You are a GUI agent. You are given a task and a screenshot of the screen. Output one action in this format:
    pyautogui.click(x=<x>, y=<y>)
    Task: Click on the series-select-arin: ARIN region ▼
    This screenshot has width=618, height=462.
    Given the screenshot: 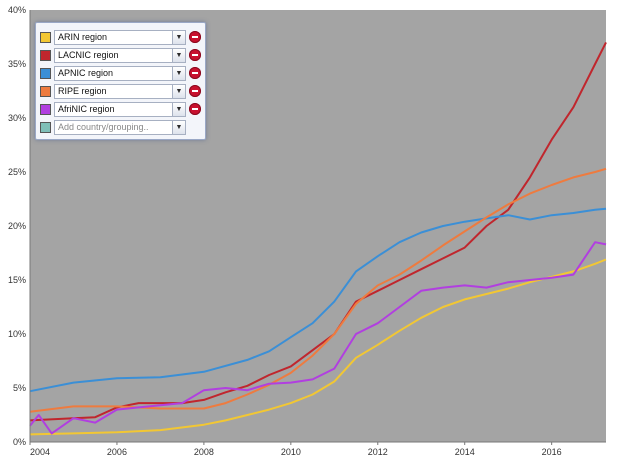 What is the action you would take?
    pyautogui.click(x=120, y=37)
    